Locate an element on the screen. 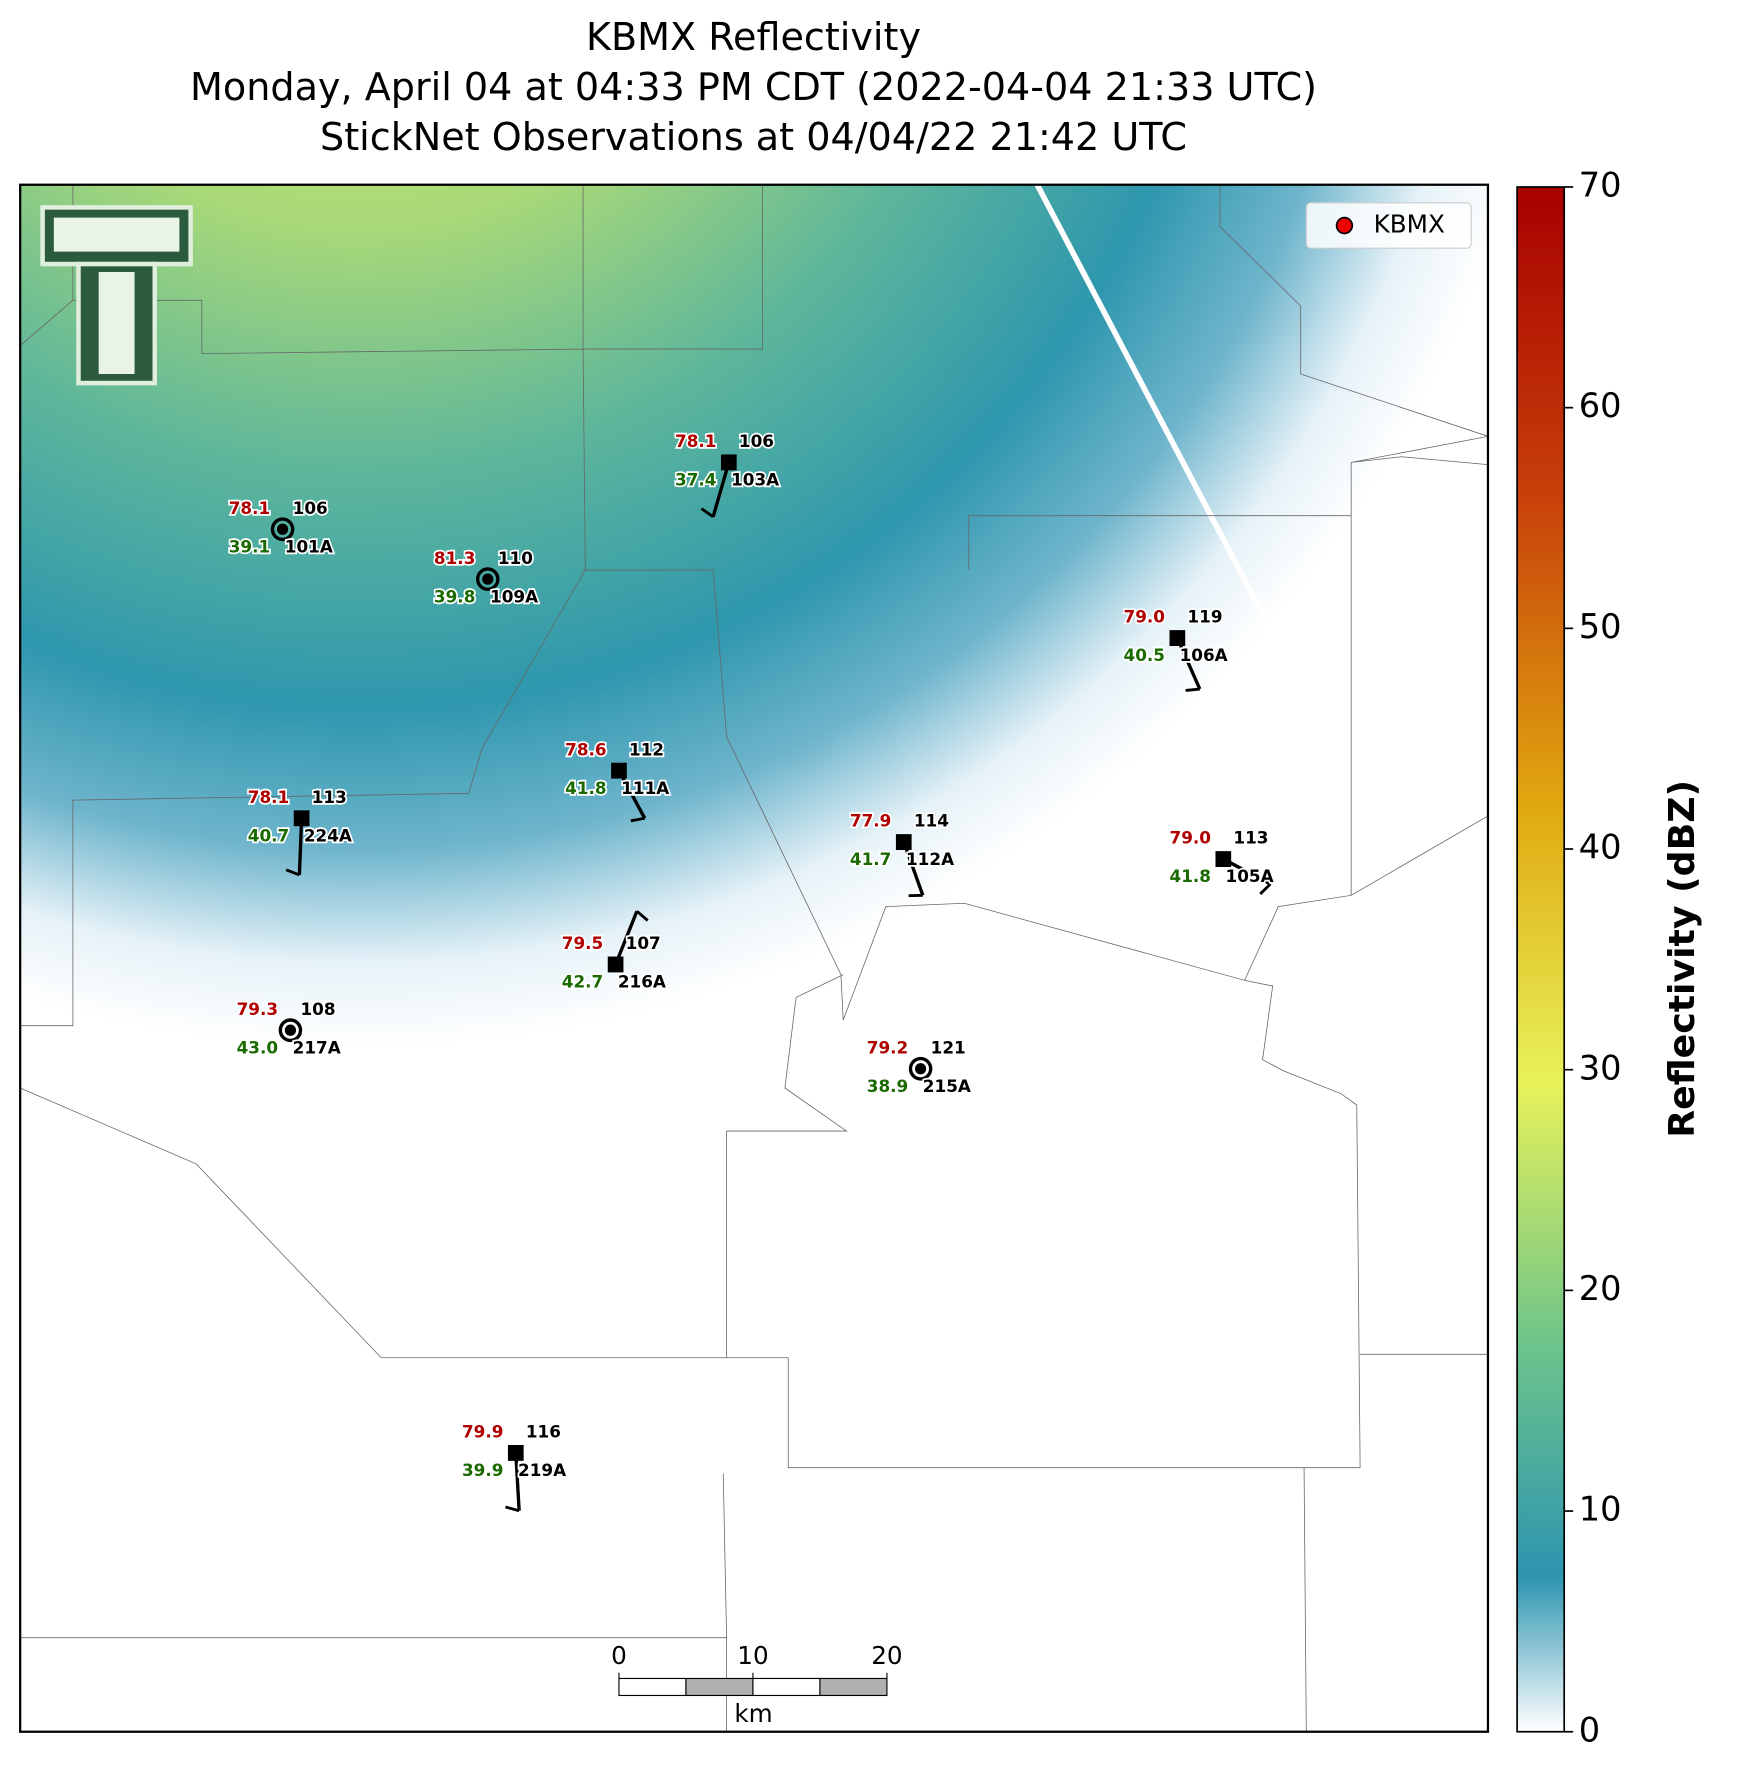 Image resolution: width=1738 pixels, height=1768 pixels. legend-marker is located at coordinates (1344, 225).